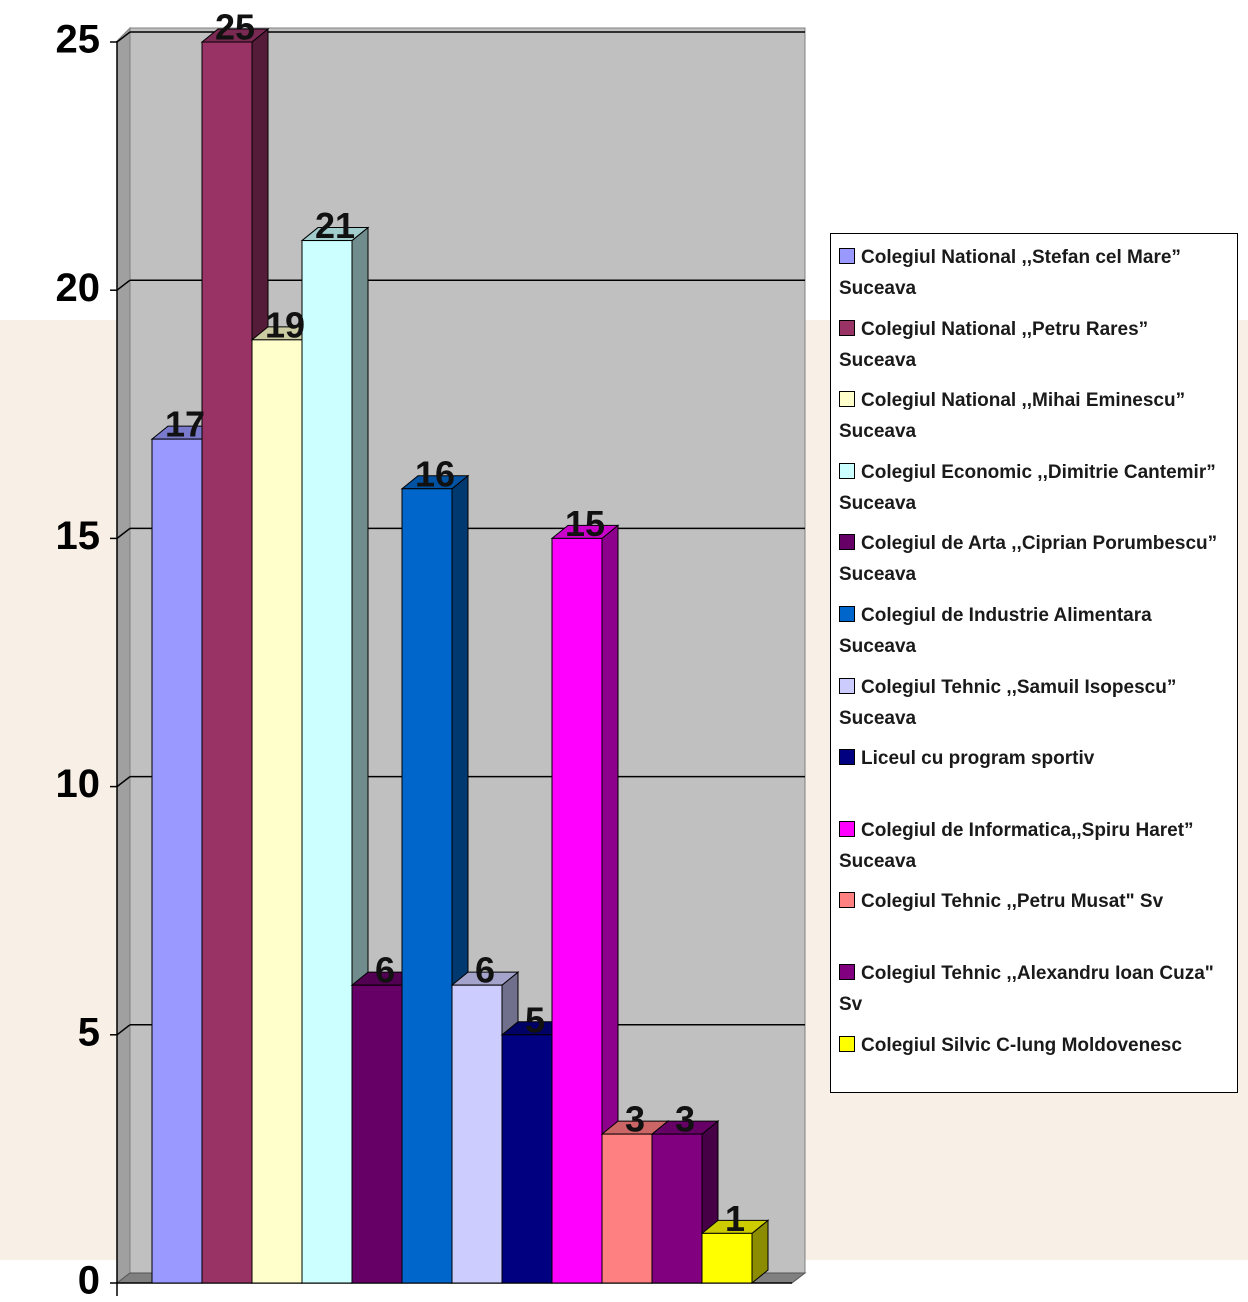 This screenshot has width=1248, height=1302. What do you see at coordinates (994, 344) in the screenshot?
I see `legend-label: Colegiul National ,,Petru Rares” Suceava` at bounding box center [994, 344].